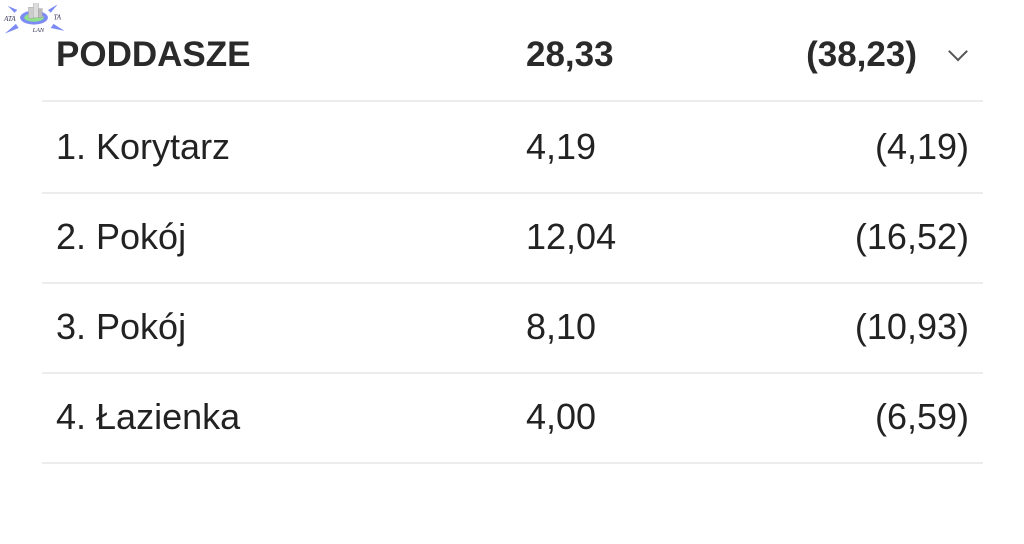 The width and height of the screenshot is (1024, 544). What do you see at coordinates (38, 30) in the screenshot?
I see `logo-text-bottom: LAN` at bounding box center [38, 30].